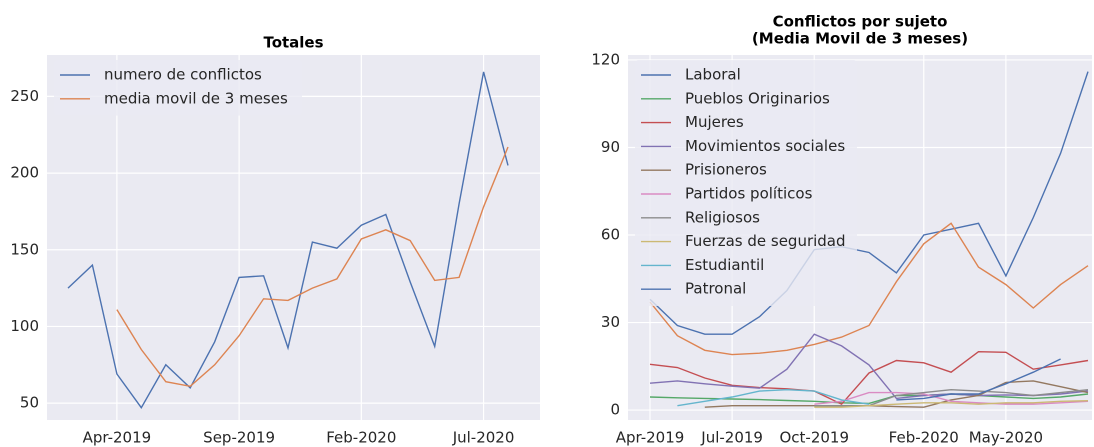 The image size is (1094, 447). Describe the element at coordinates (714, 122) in the screenshot. I see `legend-label: Mujeres` at that location.